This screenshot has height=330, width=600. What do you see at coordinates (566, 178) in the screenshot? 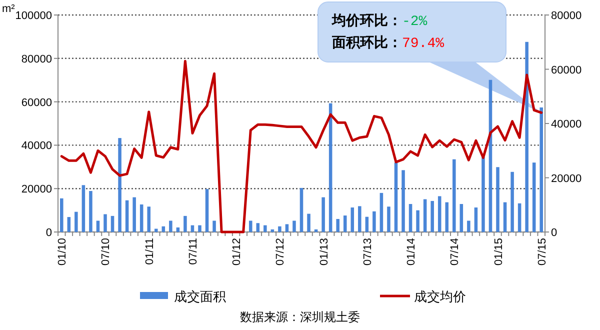
I see `y2-tick-label: 20000` at bounding box center [566, 178].